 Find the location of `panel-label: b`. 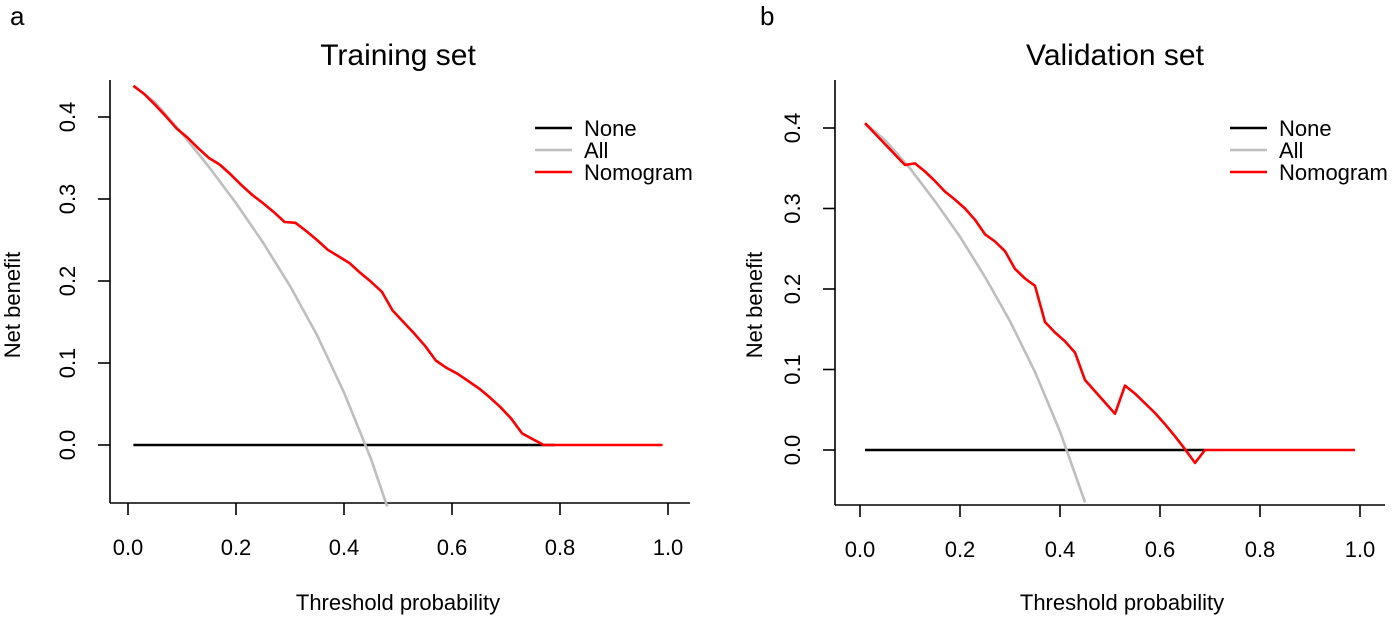

panel-label: b is located at coordinates (767, 16).